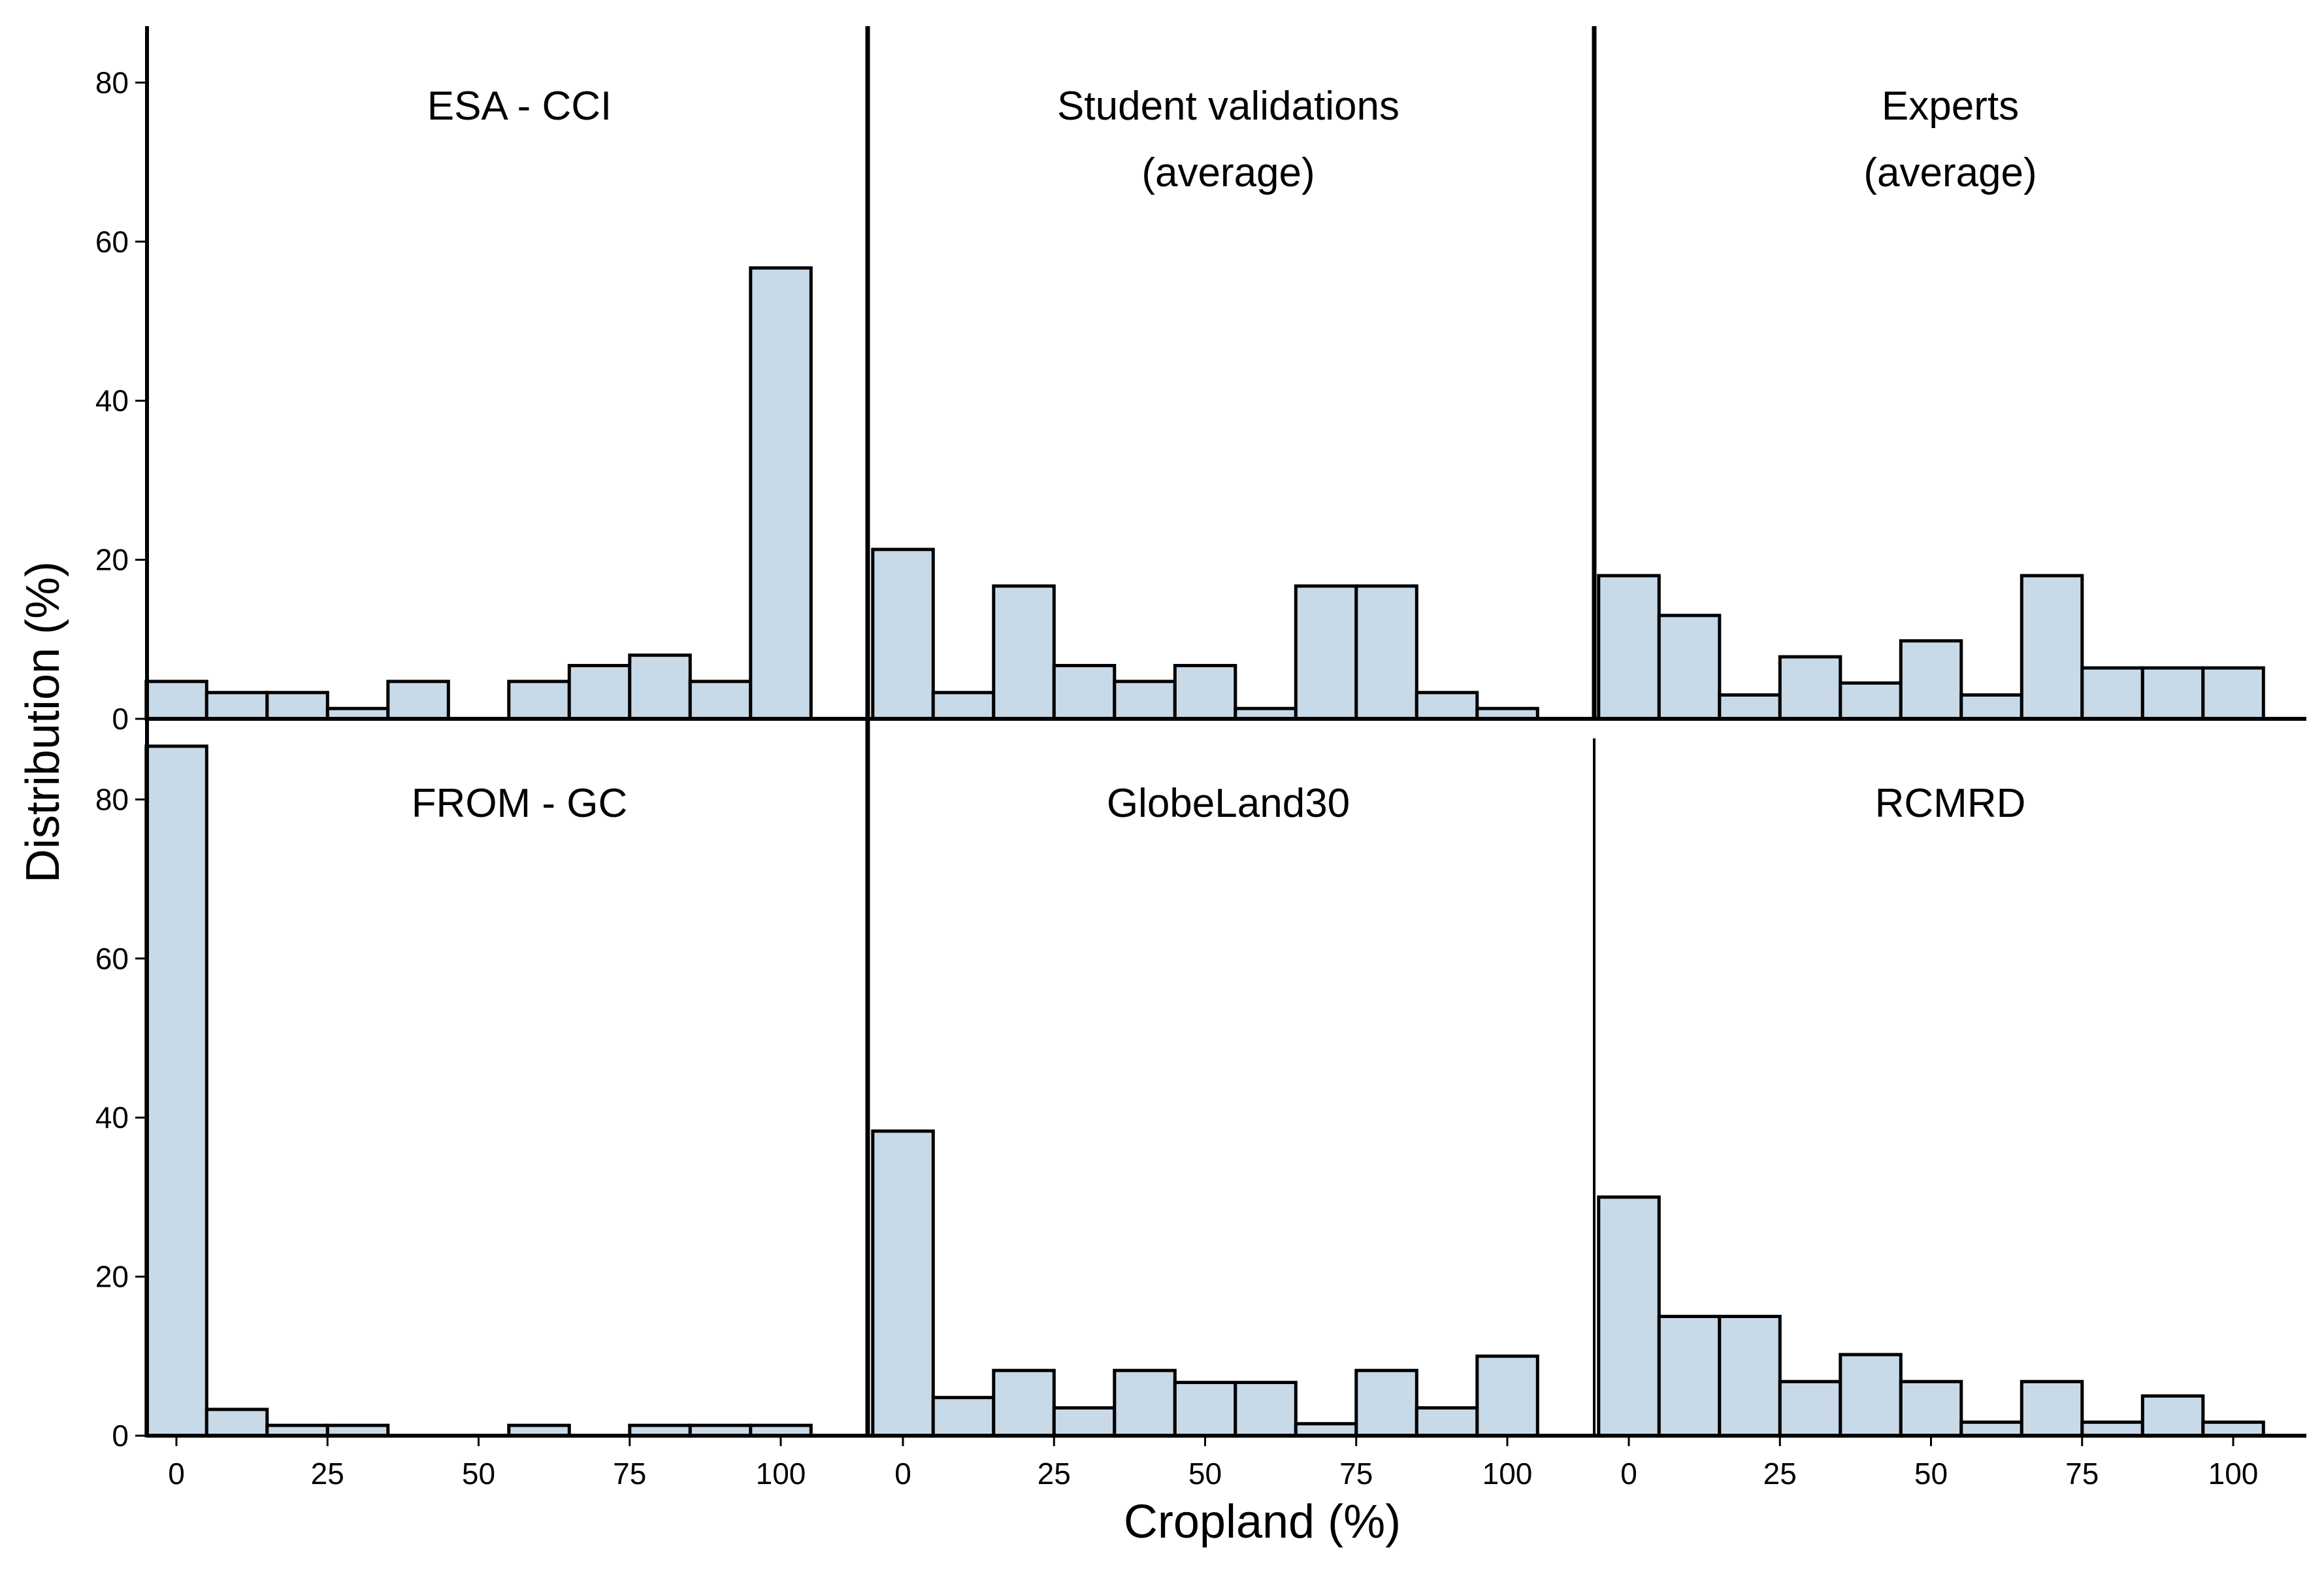  I want to click on bar-panel6-bin3, so click(1750, 1376).